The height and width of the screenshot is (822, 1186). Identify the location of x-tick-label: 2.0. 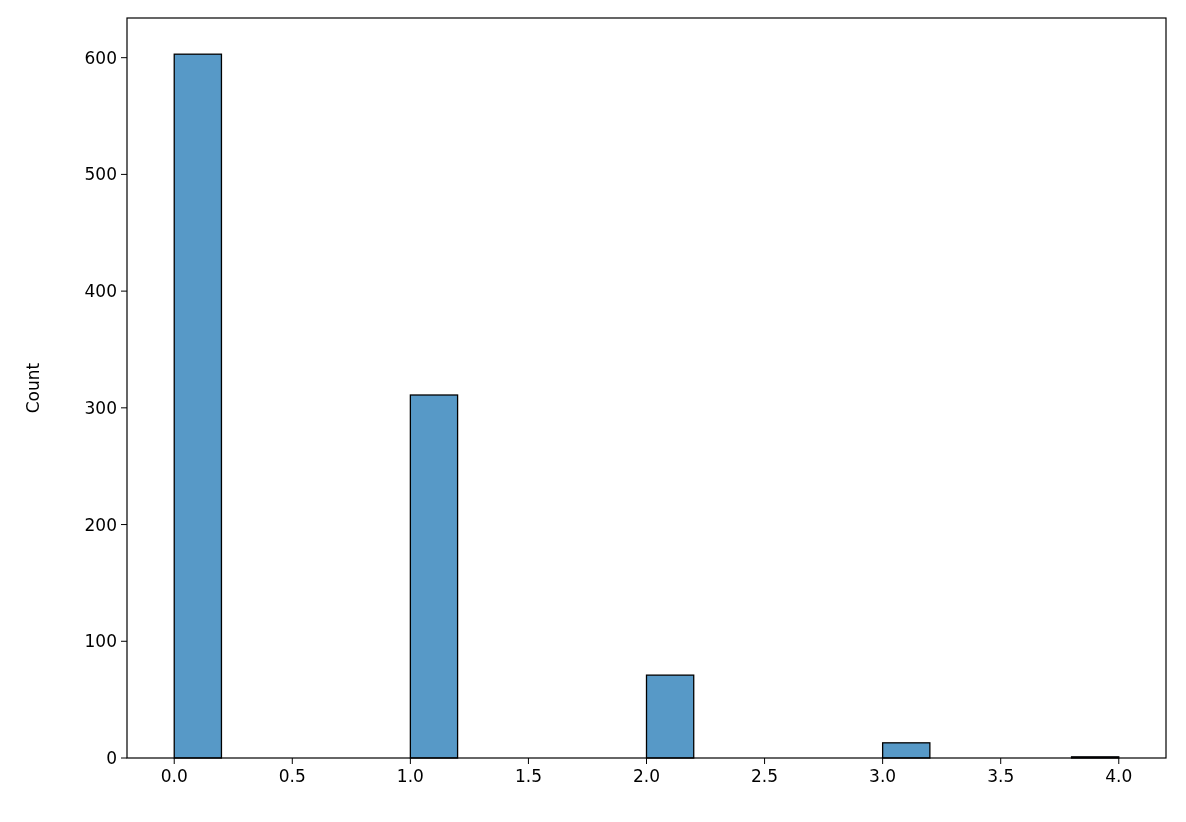
(646, 776).